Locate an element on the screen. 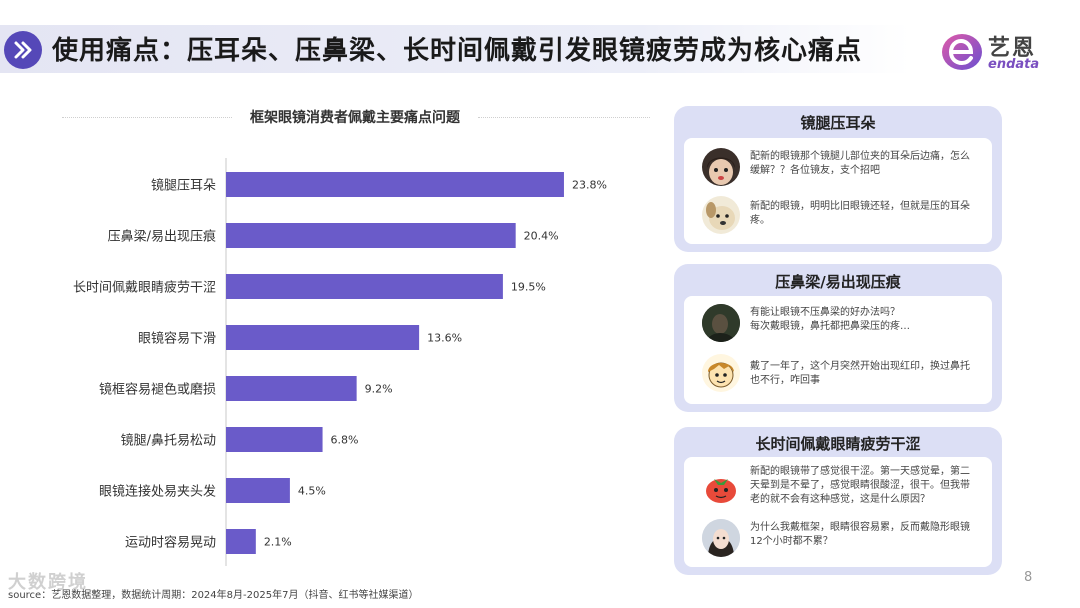  comment-item: 新配的眼镜，明明比旧眼镜还轻，但就是压的耳朵疼。 is located at coordinates (838, 217).